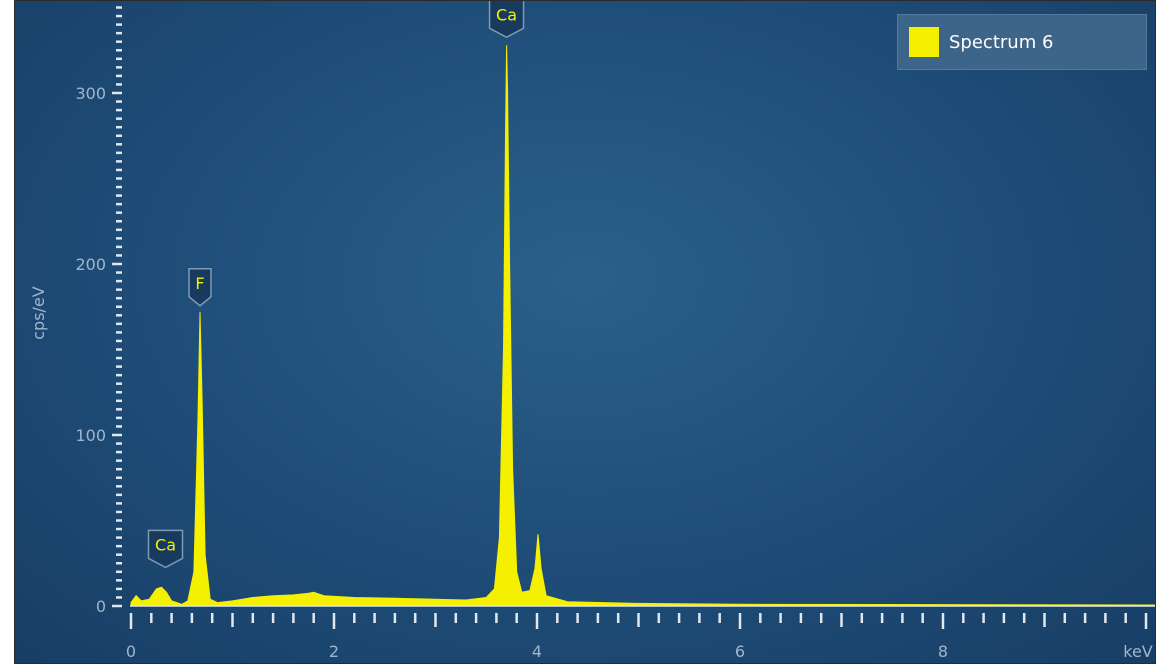 Image resolution: width=1158 pixels, height=666 pixels. Describe the element at coordinates (90, 264) in the screenshot. I see `y-tick-label: 200` at that location.